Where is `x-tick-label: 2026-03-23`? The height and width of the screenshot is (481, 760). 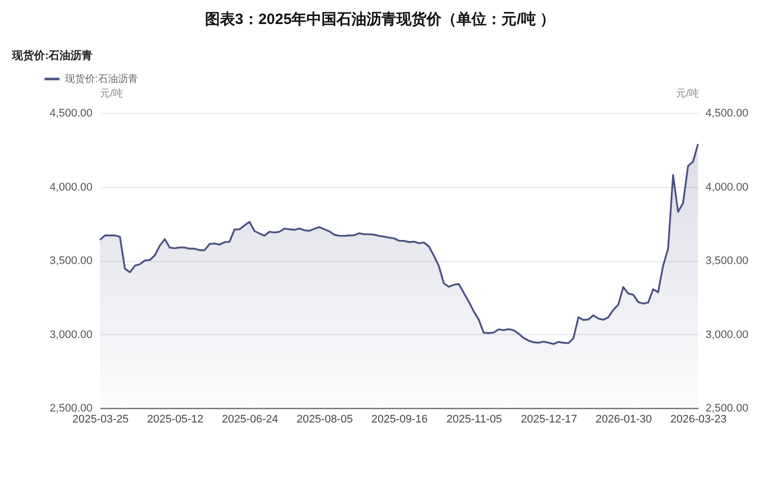 x-tick-label: 2026-03-23 is located at coordinates (698, 420).